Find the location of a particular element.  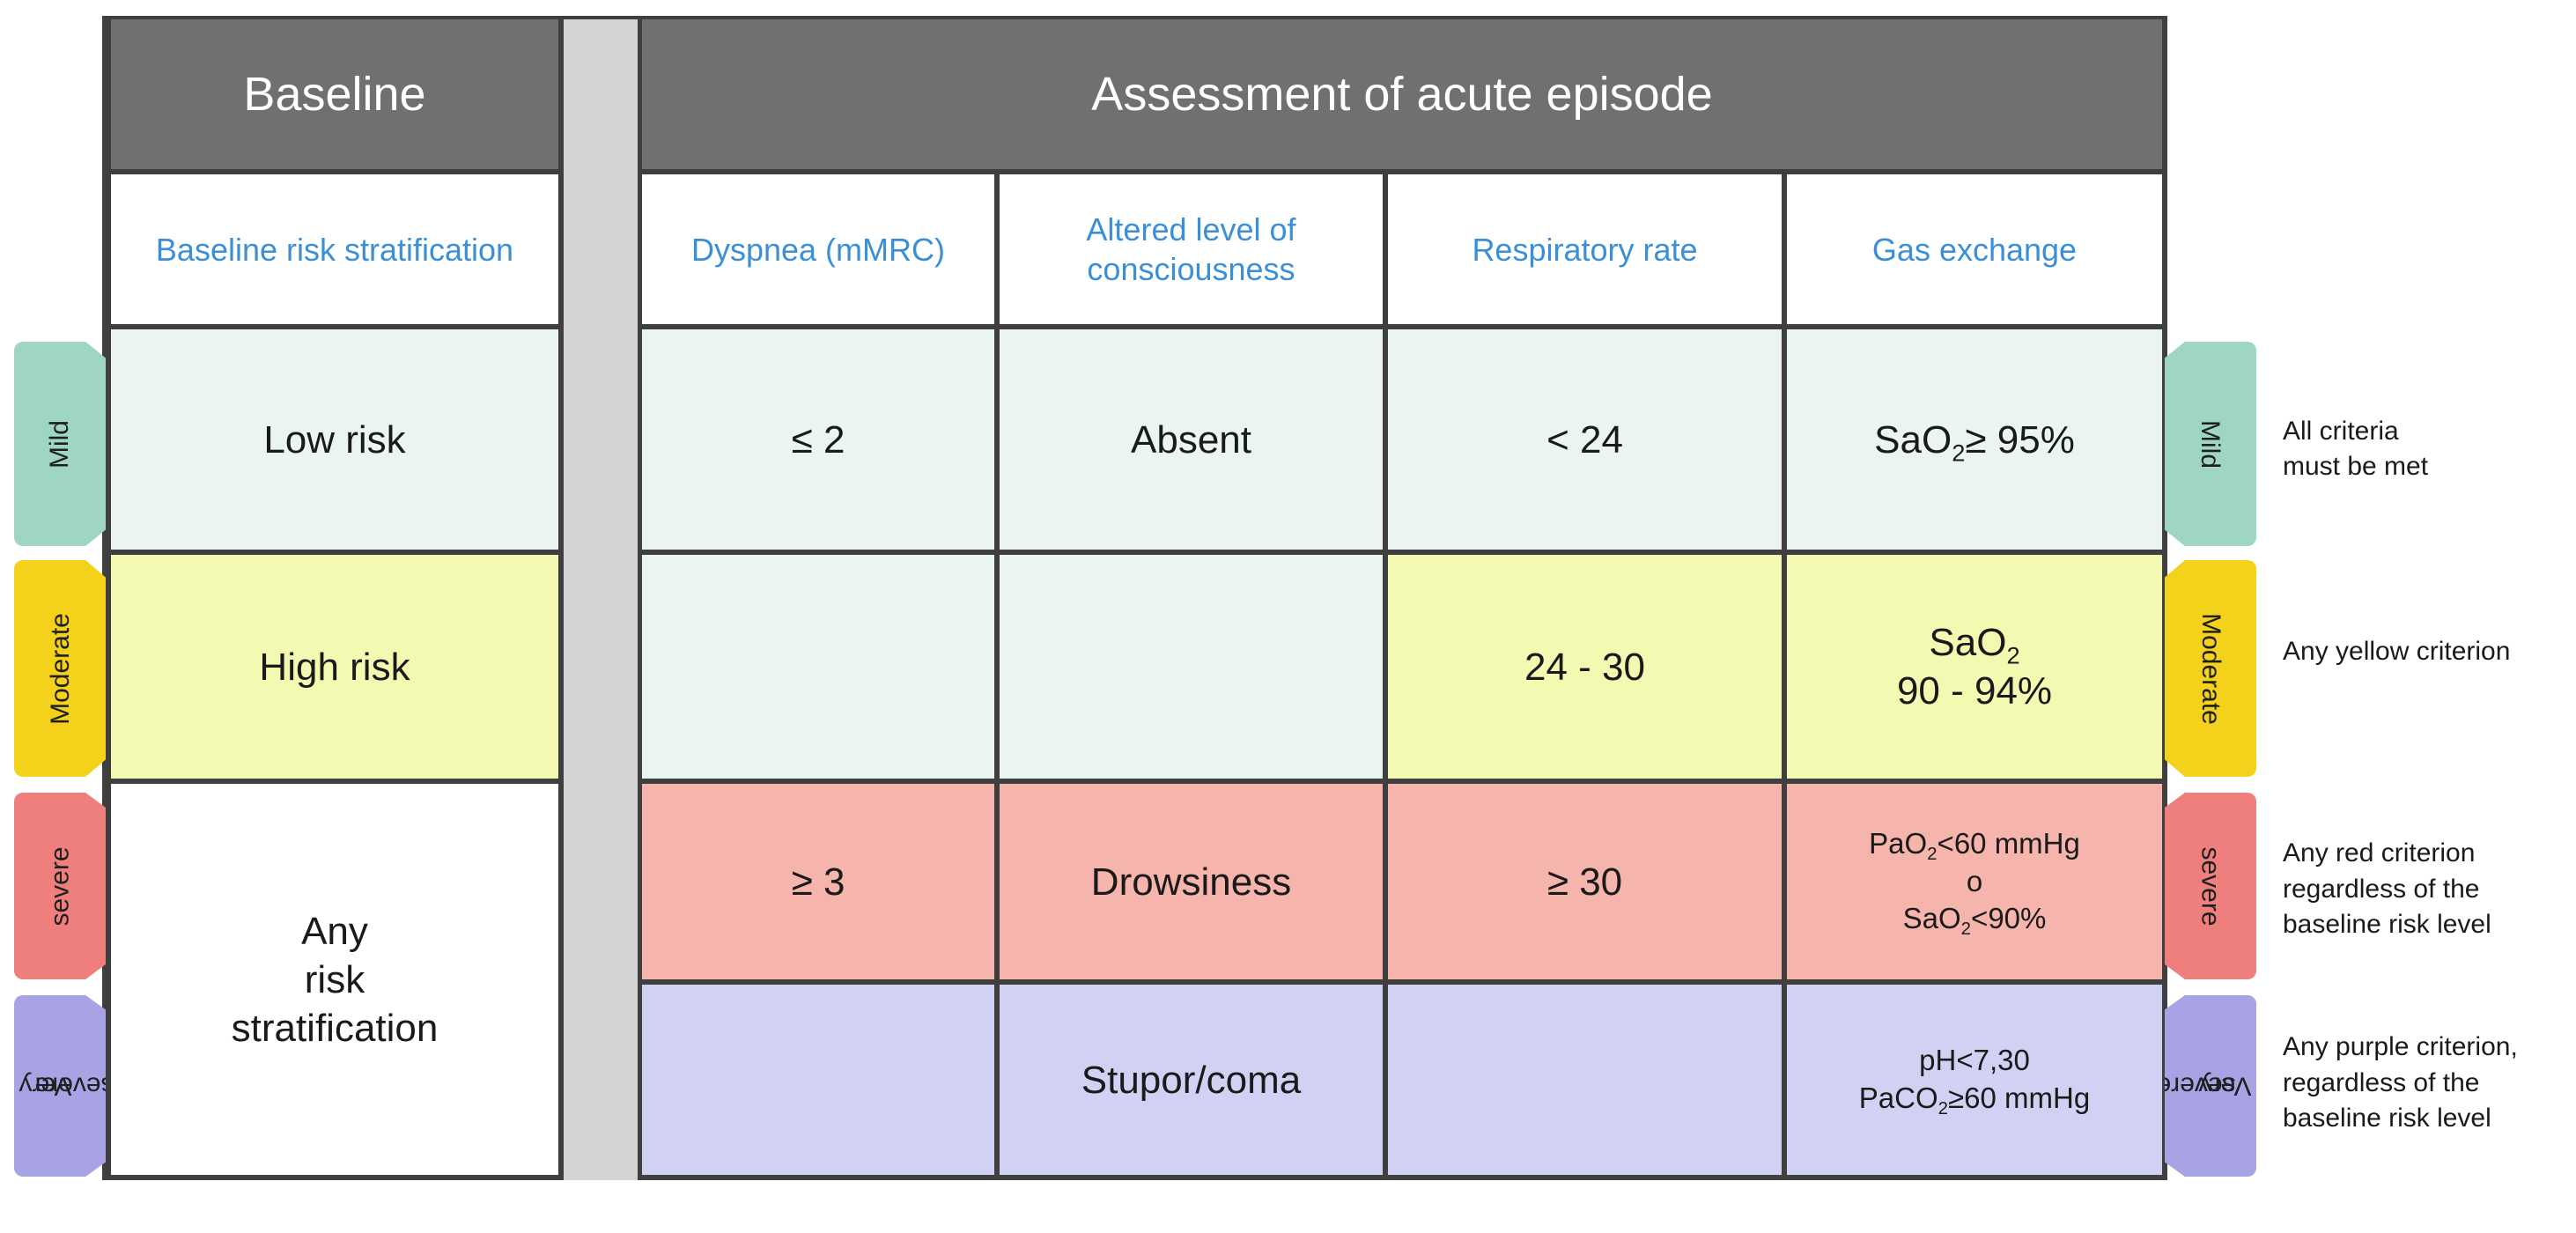

column-header-consciousness: Altered level of consciousness is located at coordinates (1191, 249).